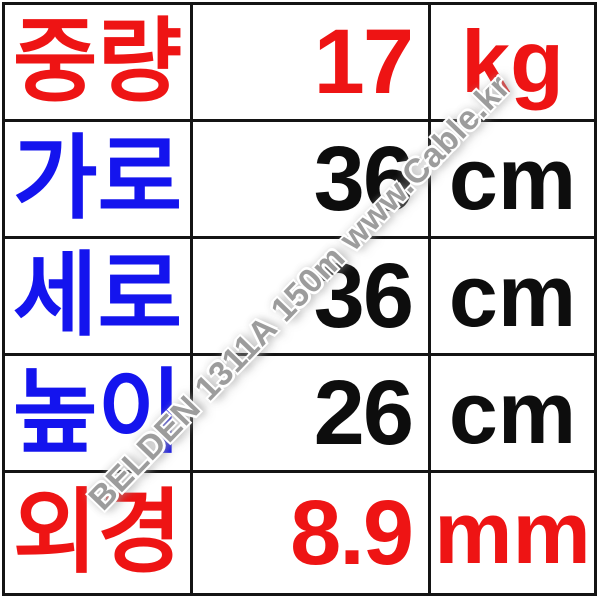  Describe the element at coordinates (97, 179) in the screenshot. I see `spec-label: 가로` at that location.